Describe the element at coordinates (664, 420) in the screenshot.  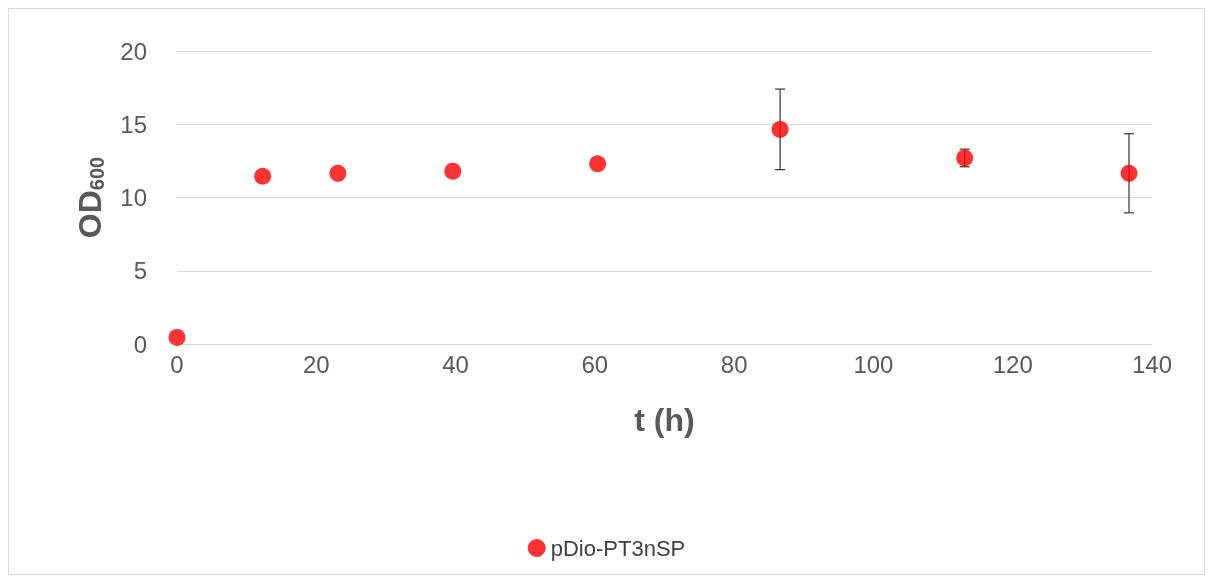
I see `x-axis-title: t (h)` at that location.